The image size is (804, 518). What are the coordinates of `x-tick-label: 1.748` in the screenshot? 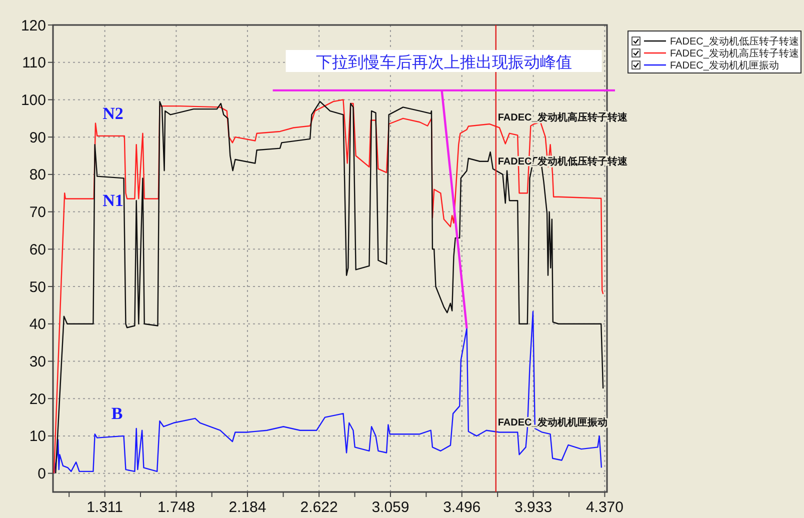 It's located at (176, 507).